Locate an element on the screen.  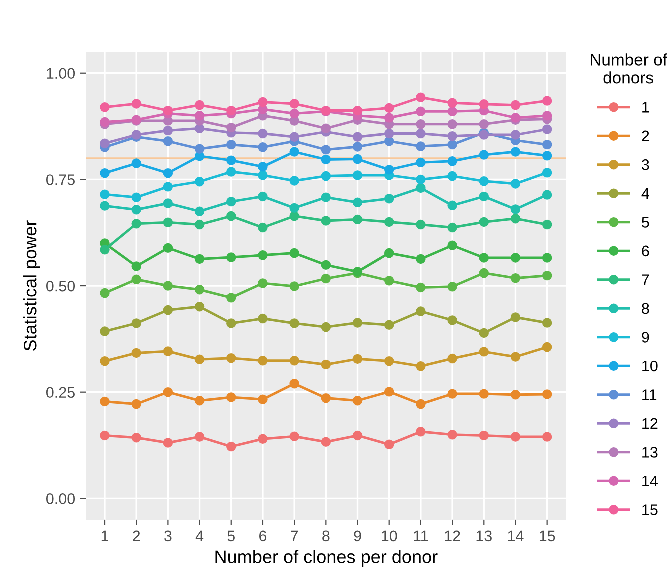
x-tick-label: 6 is located at coordinates (263, 536).